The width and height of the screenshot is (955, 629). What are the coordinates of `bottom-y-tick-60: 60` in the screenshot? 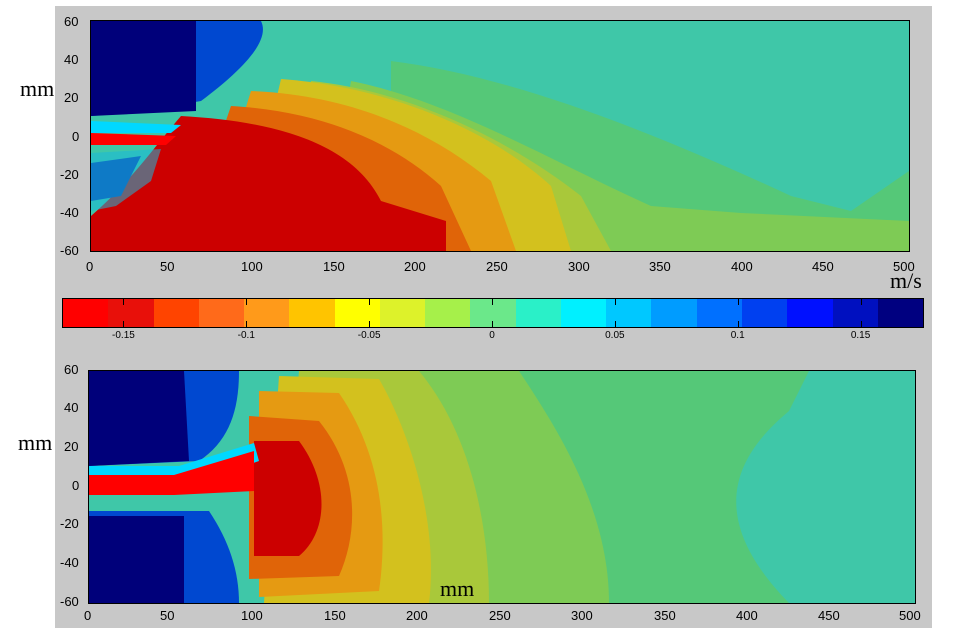 It's located at (71, 369).